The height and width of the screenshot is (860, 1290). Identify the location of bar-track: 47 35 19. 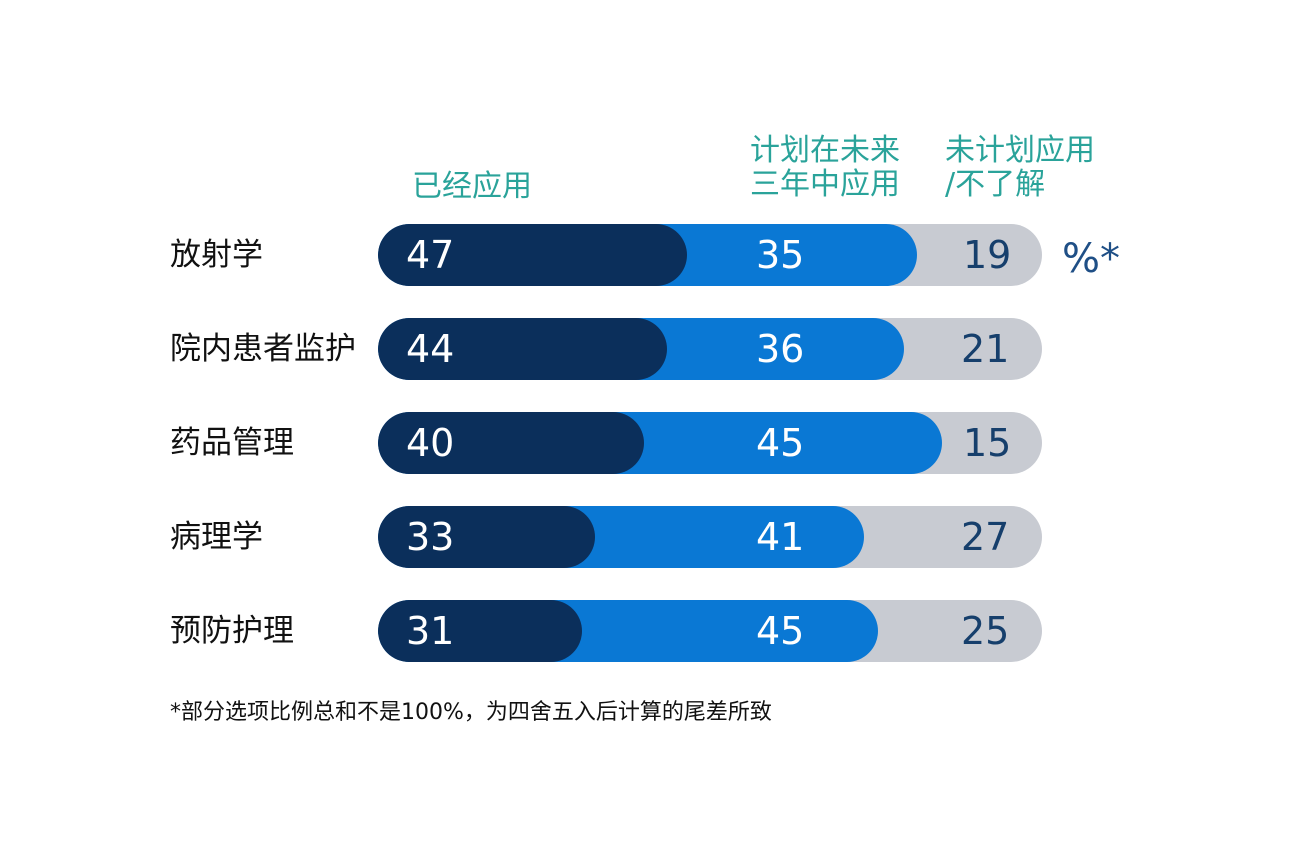
(710, 255).